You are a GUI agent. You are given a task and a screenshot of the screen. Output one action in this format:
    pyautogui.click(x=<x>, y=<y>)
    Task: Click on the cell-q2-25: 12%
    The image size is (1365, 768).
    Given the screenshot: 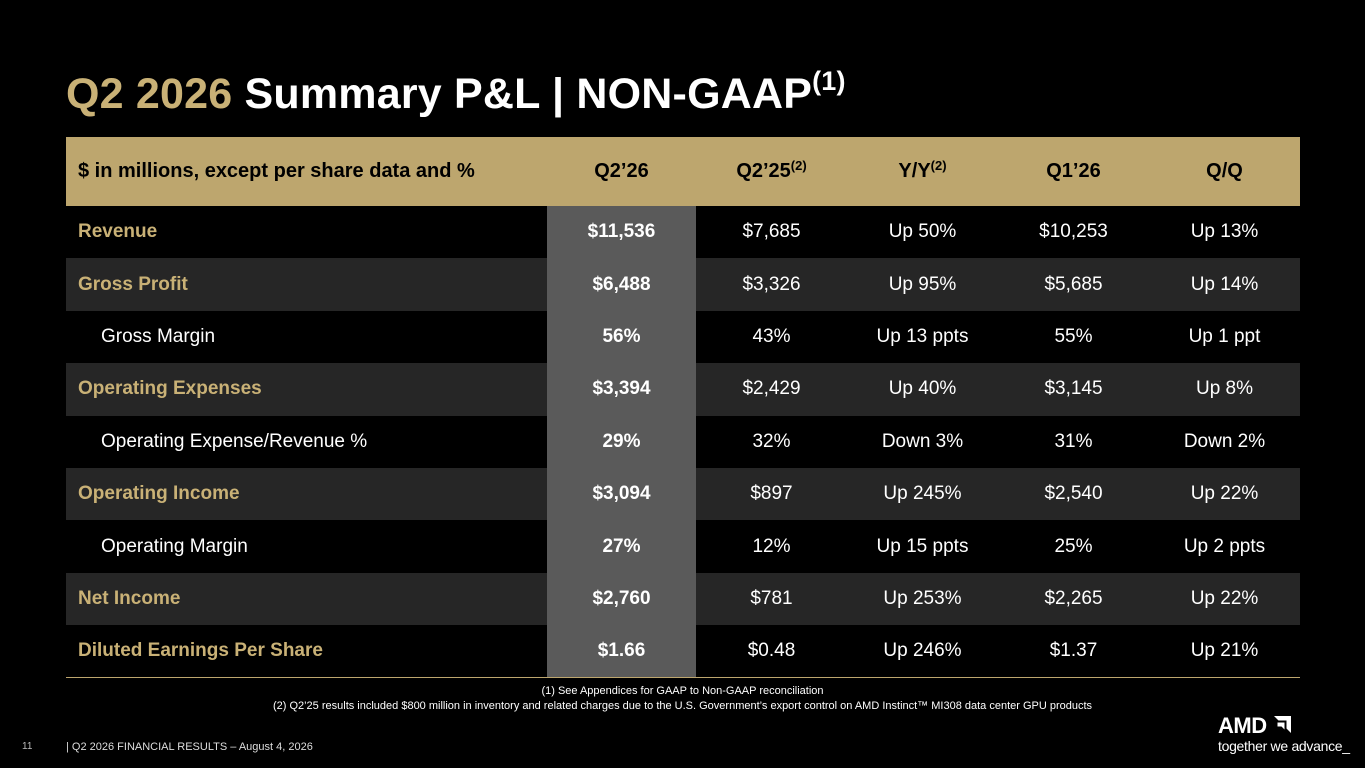 What is the action you would take?
    pyautogui.click(x=771, y=546)
    